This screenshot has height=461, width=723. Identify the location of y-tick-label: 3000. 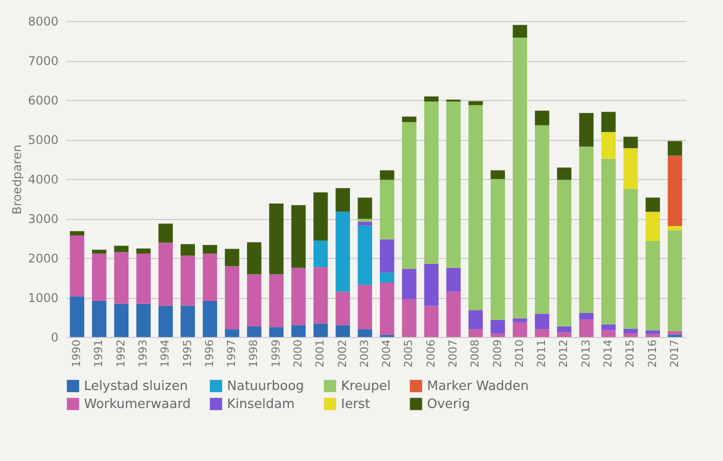
(43, 219).